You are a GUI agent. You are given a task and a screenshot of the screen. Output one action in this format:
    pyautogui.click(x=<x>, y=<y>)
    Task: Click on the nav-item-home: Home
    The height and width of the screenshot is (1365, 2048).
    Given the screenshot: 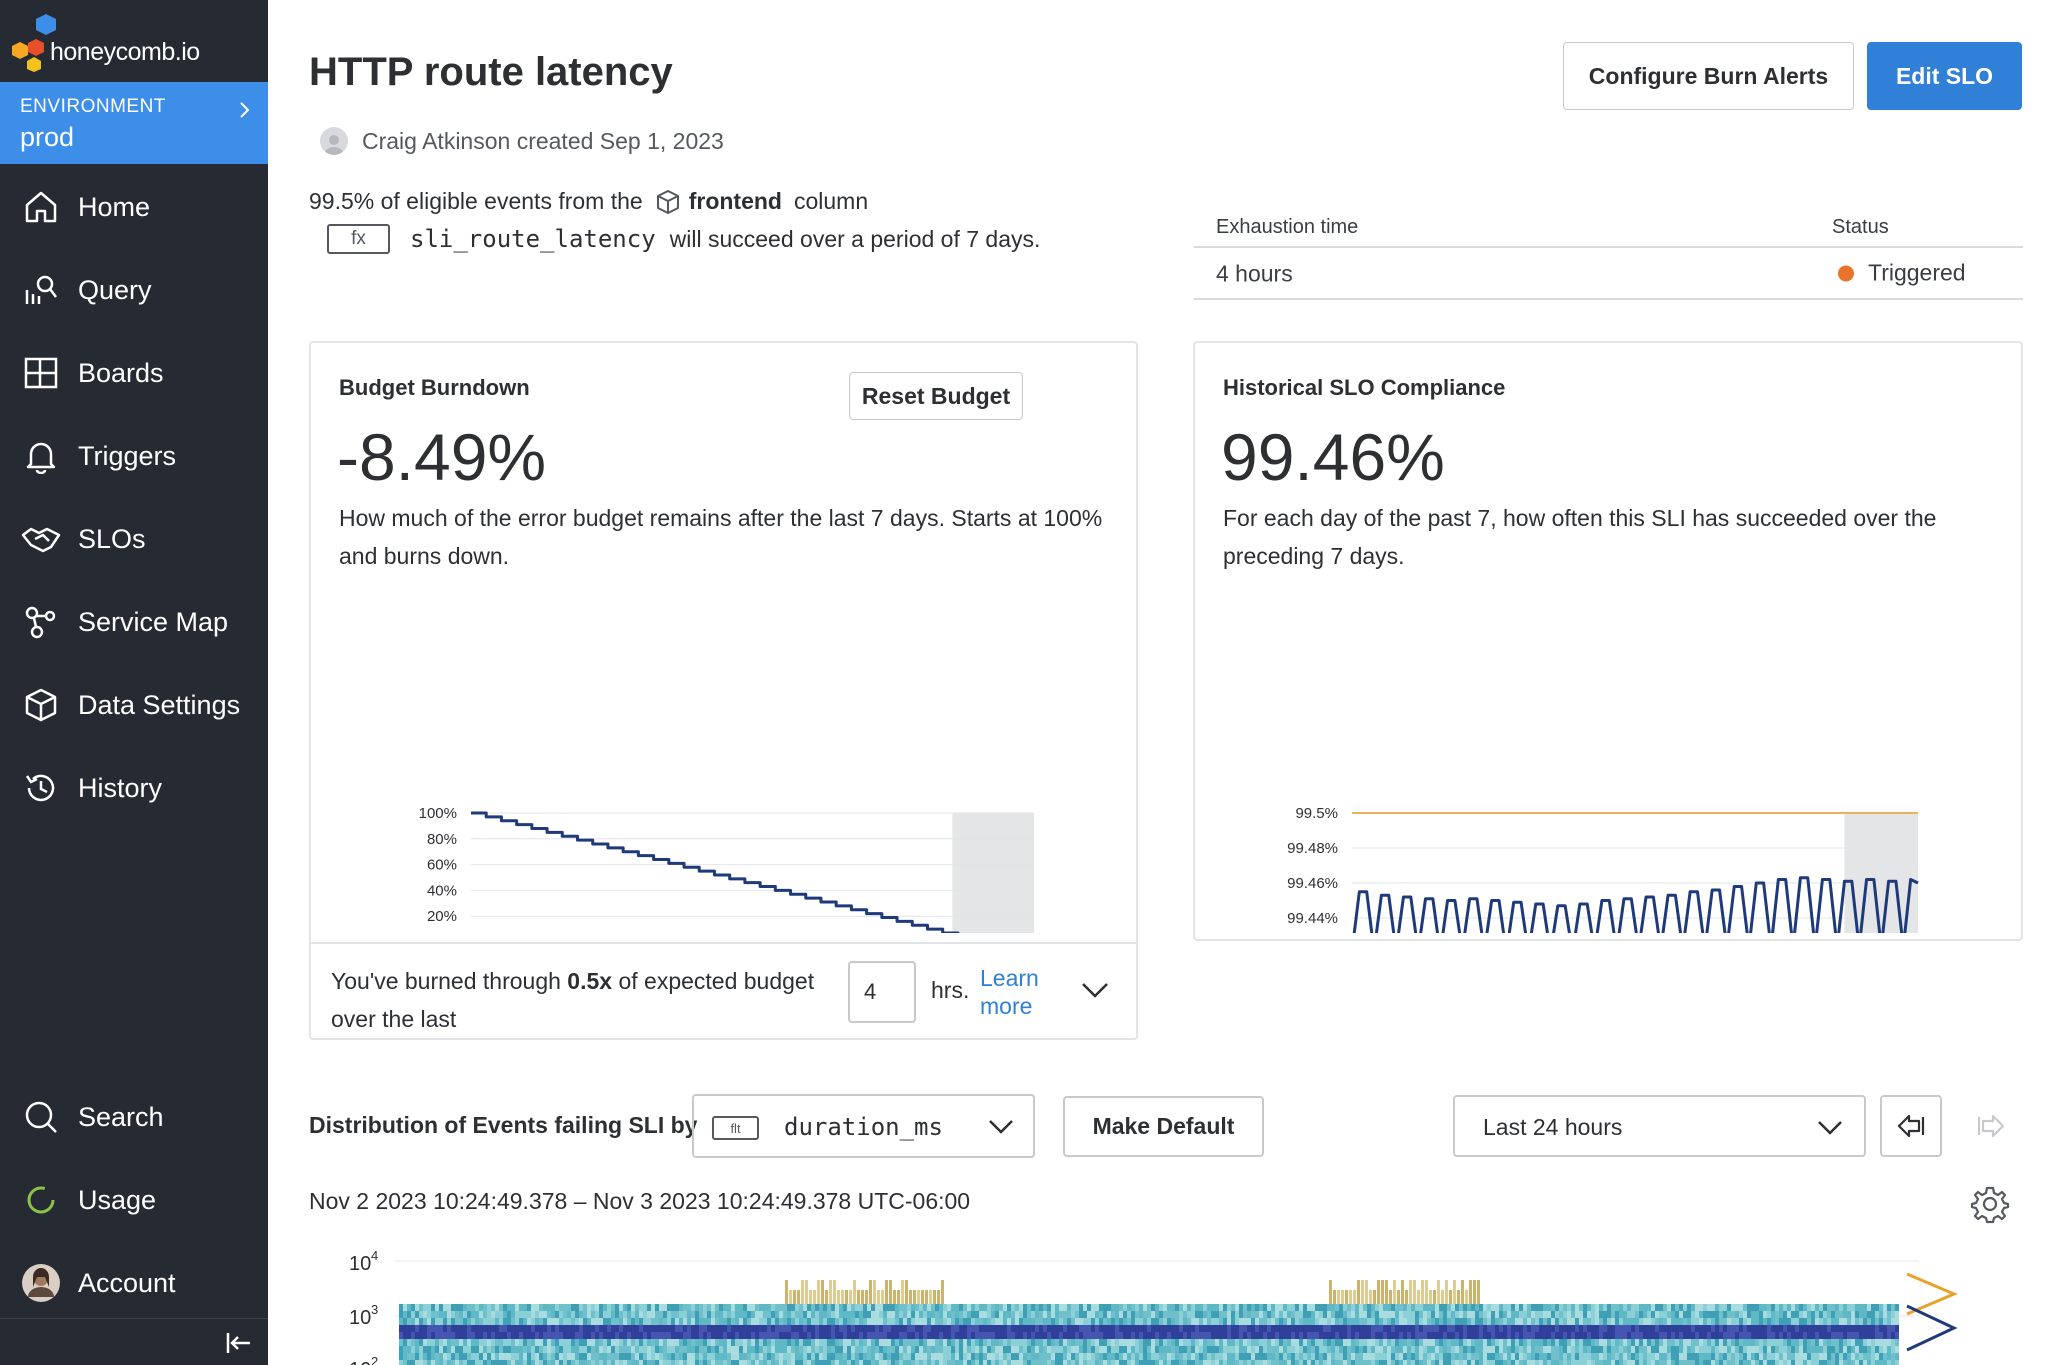 What is the action you would take?
    pyautogui.click(x=134, y=207)
    